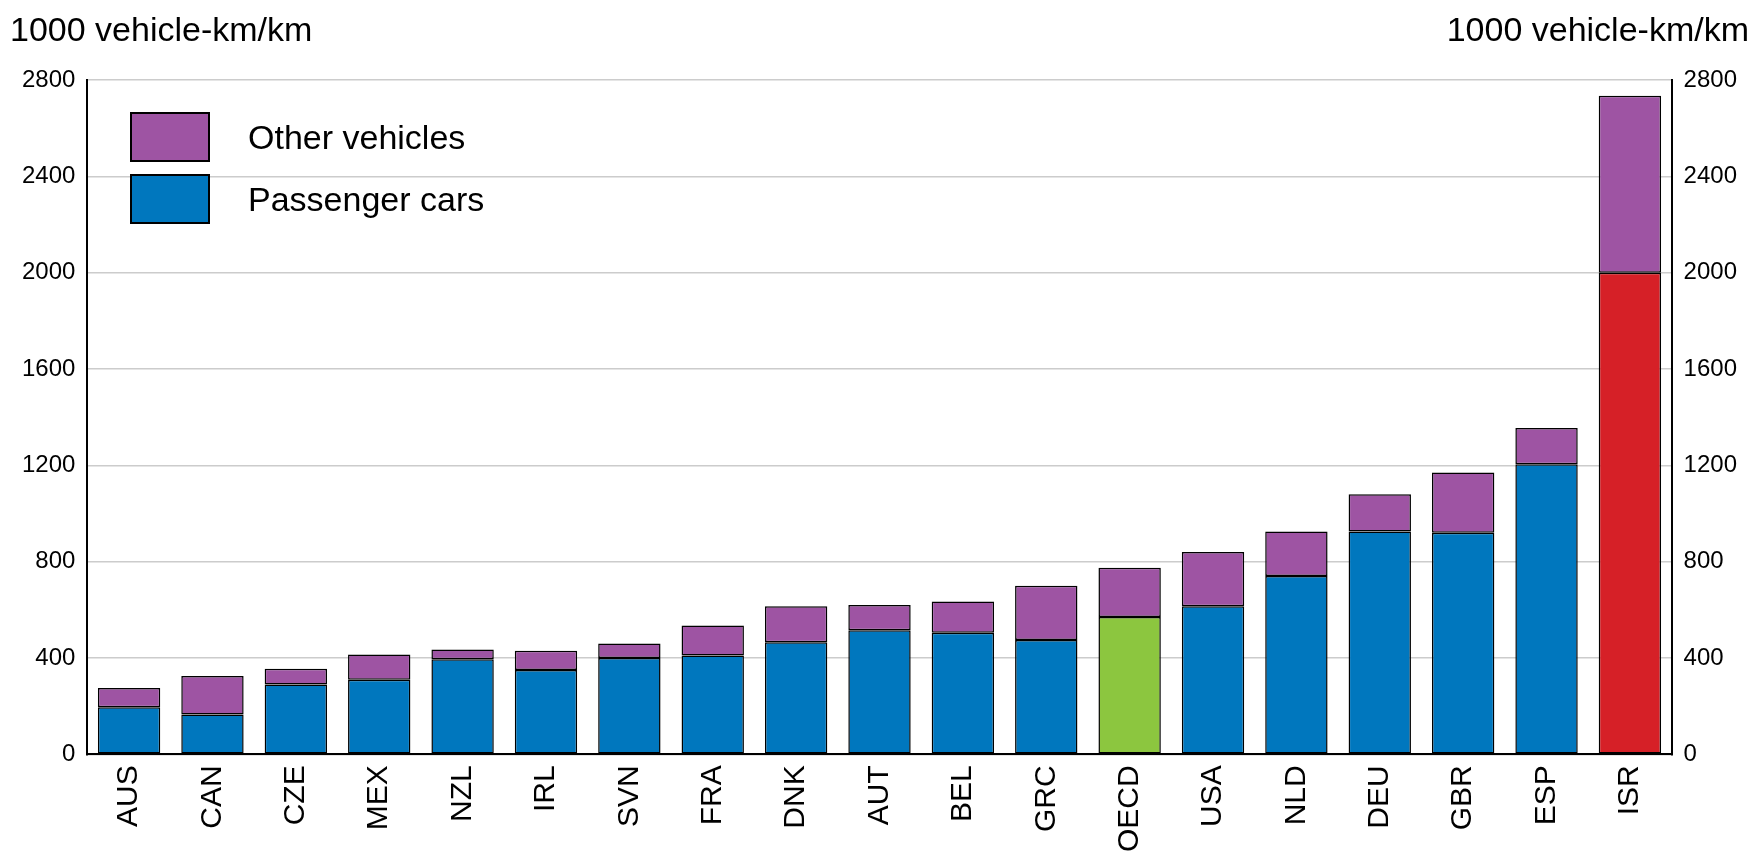 Image resolution: width=1759 pixels, height=860 pixels. What do you see at coordinates (366, 199) in the screenshot?
I see `legend-label: Passenger cars` at bounding box center [366, 199].